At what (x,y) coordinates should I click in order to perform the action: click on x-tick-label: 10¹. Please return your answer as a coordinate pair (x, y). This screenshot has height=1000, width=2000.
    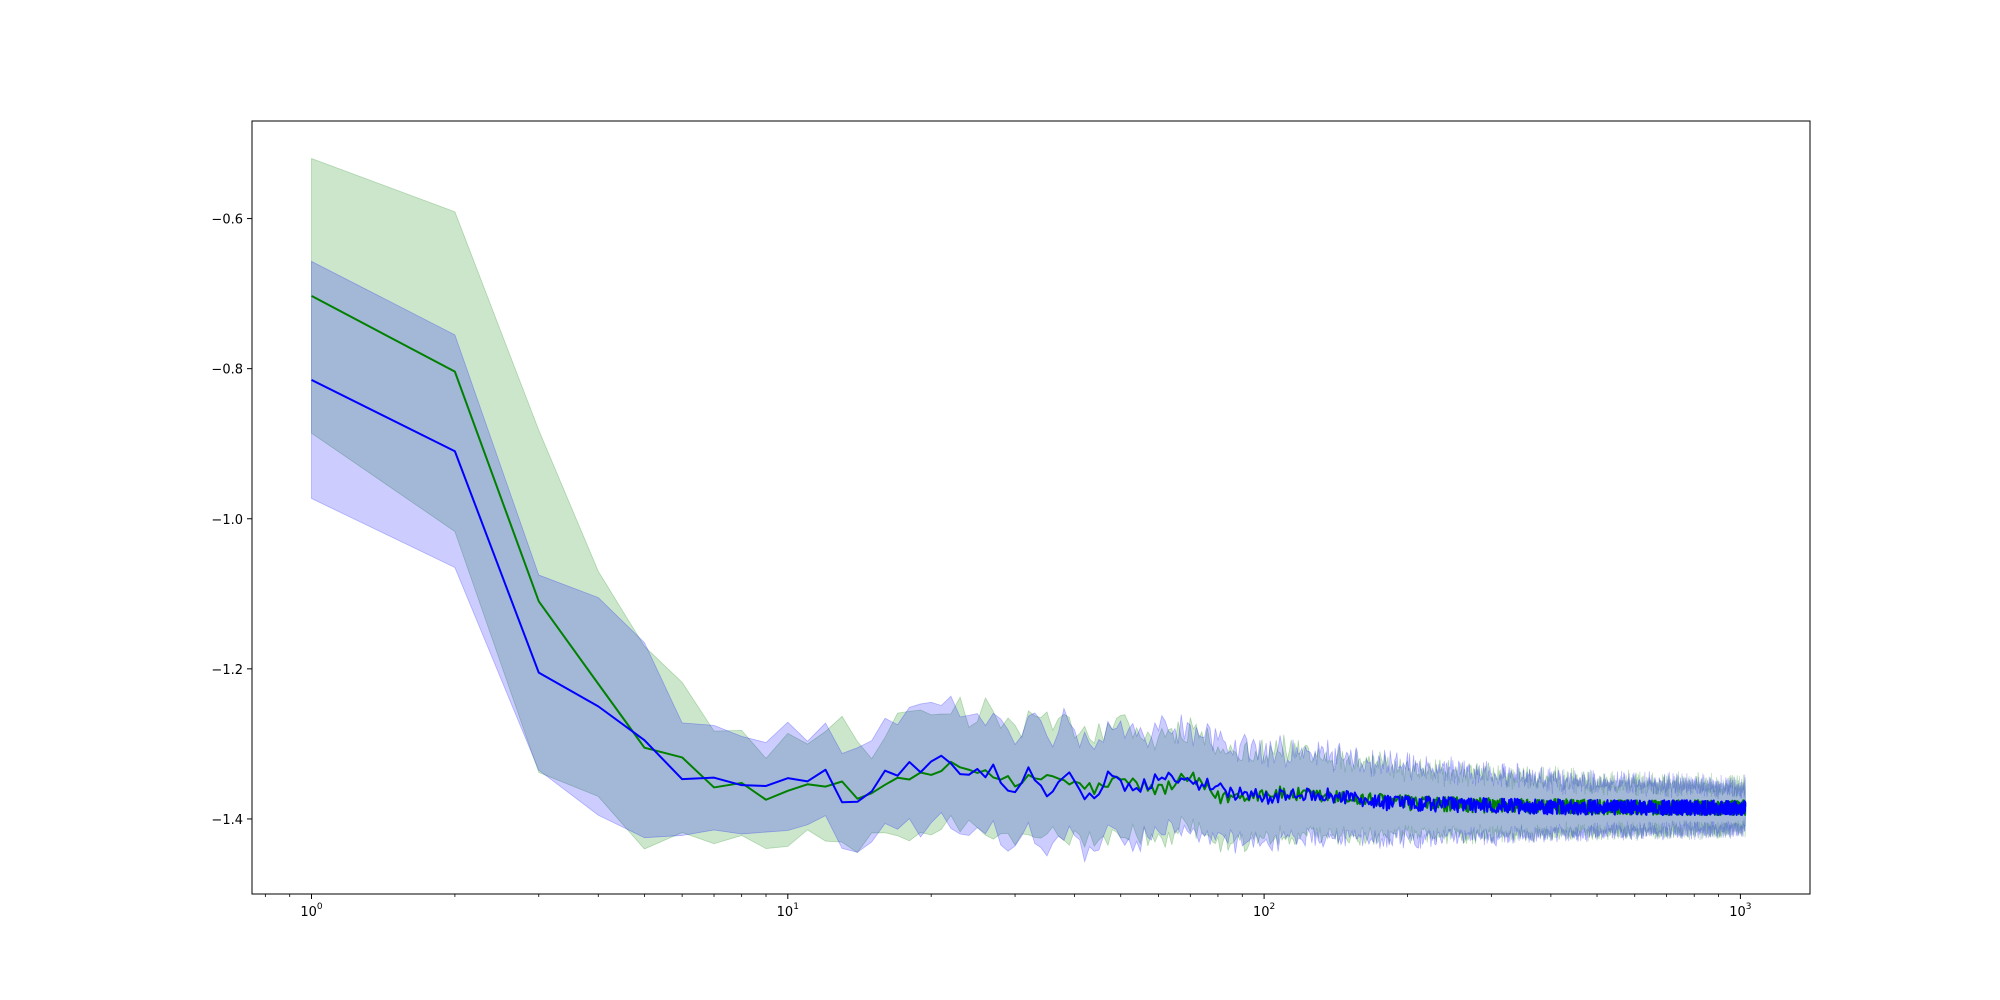
    Looking at the image, I should click on (788, 911).